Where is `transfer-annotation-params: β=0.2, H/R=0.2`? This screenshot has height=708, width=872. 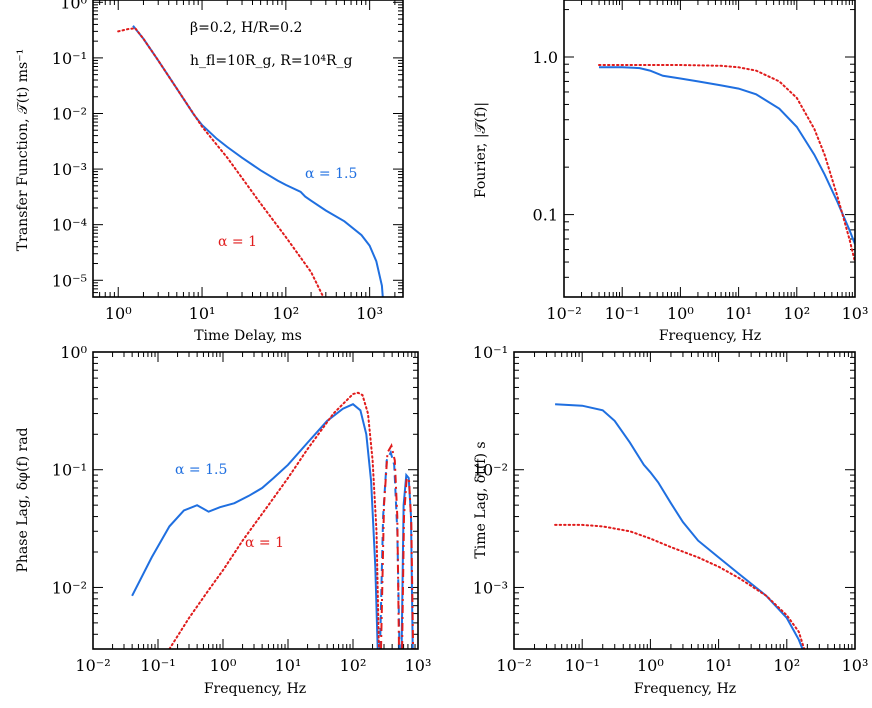 transfer-annotation-params: β=0.2, H/R=0.2 is located at coordinates (246, 28).